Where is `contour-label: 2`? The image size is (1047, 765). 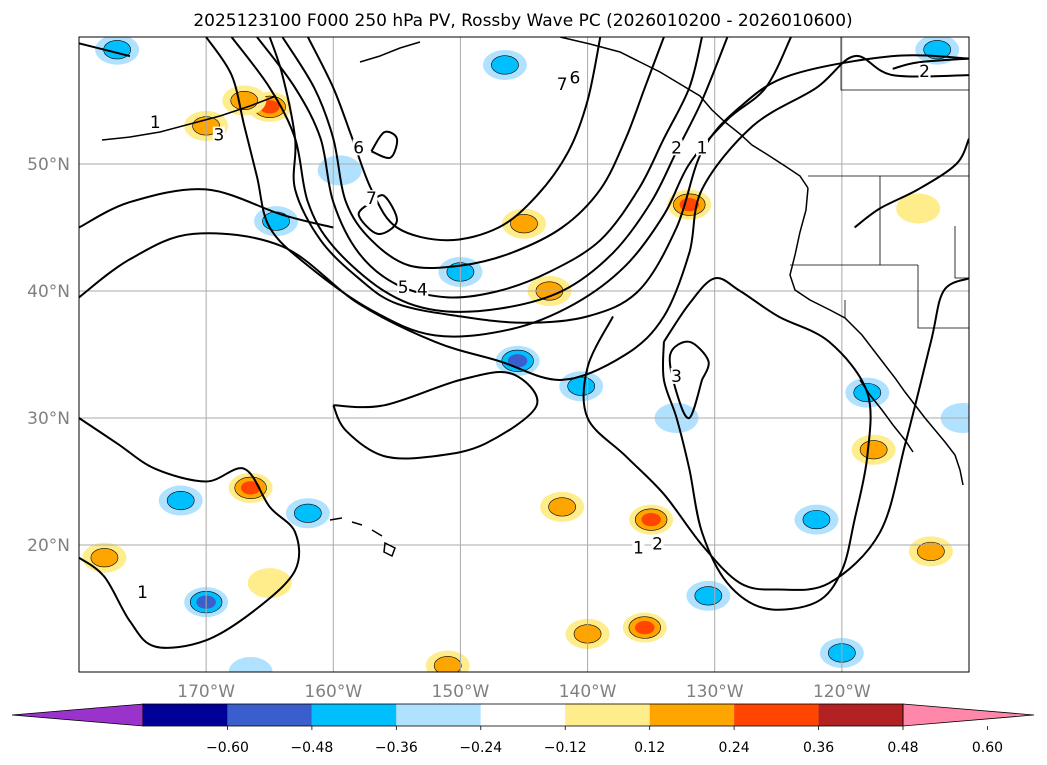
contour-label: 2 is located at coordinates (924, 72).